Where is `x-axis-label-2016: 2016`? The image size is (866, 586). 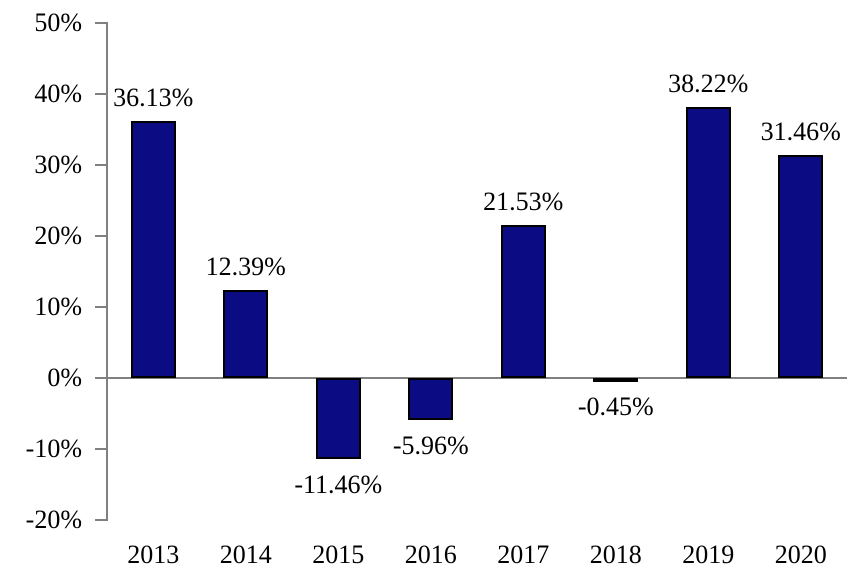
x-axis-label-2016: 2016 is located at coordinates (430, 554).